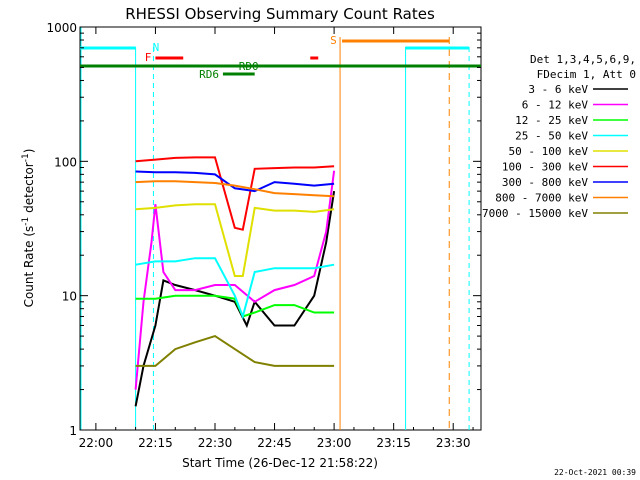 The image size is (640, 480). What do you see at coordinates (551, 120) in the screenshot?
I see `legend-entry-label: 12 - 25 keV` at bounding box center [551, 120].